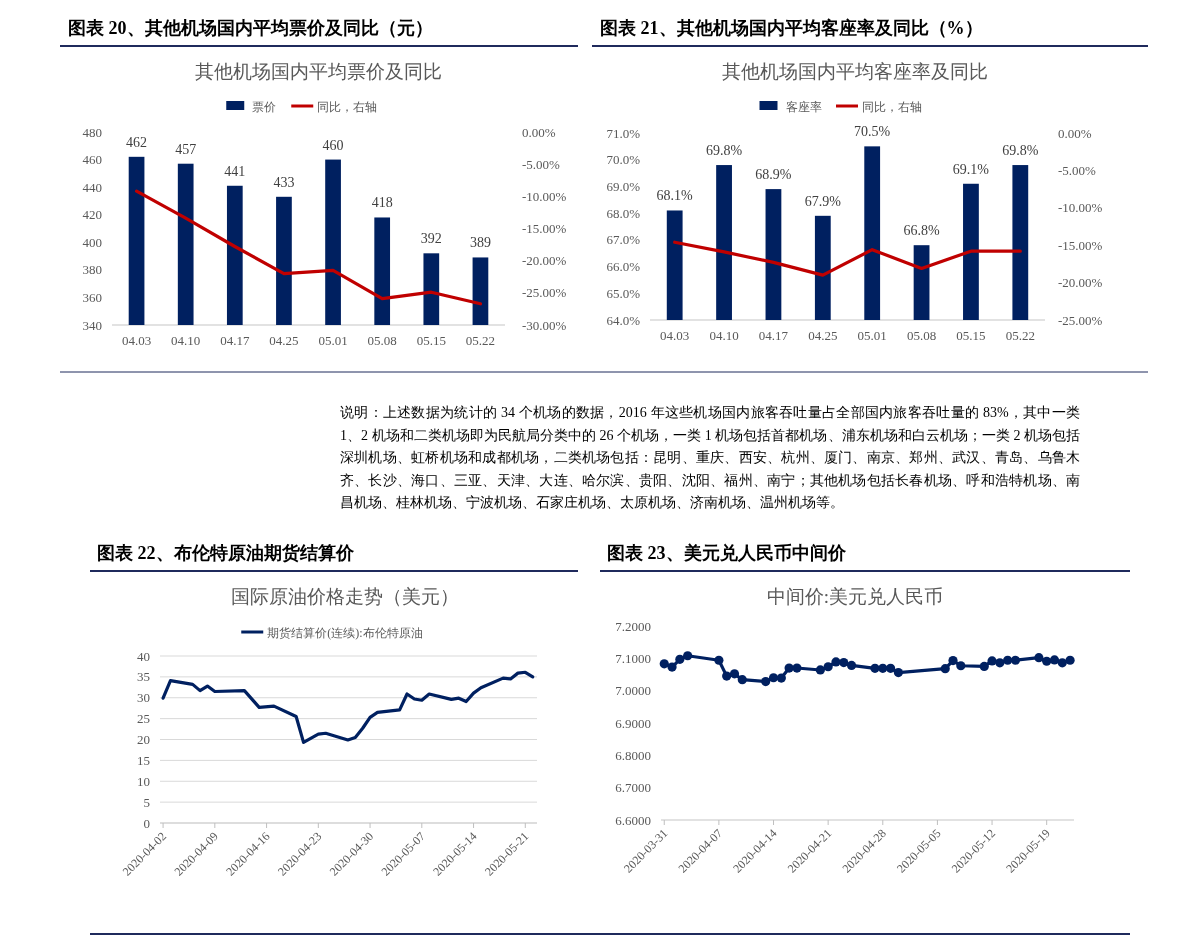 The image size is (1191, 939). What do you see at coordinates (226, 553) in the screenshot?
I see `chart-title: 图表 22、布伦特原油期货结算价` at bounding box center [226, 553].